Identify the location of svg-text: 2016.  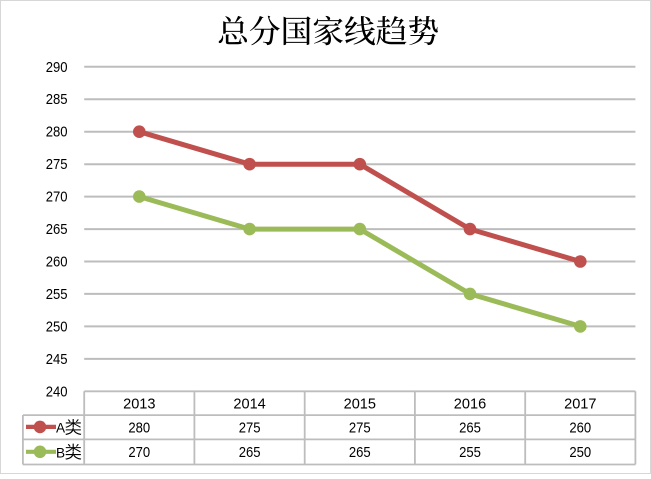
(470, 403).